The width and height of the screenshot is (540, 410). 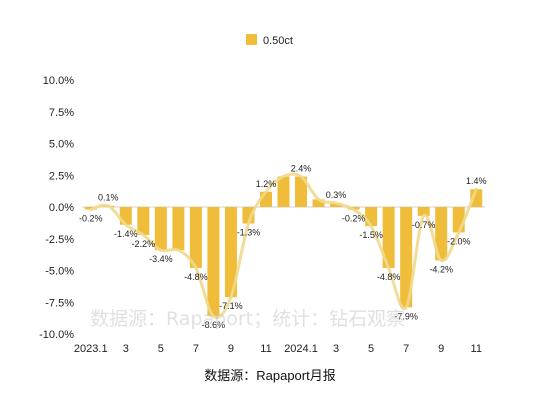 I want to click on y-tick-label: 7.5%, so click(x=61, y=113).